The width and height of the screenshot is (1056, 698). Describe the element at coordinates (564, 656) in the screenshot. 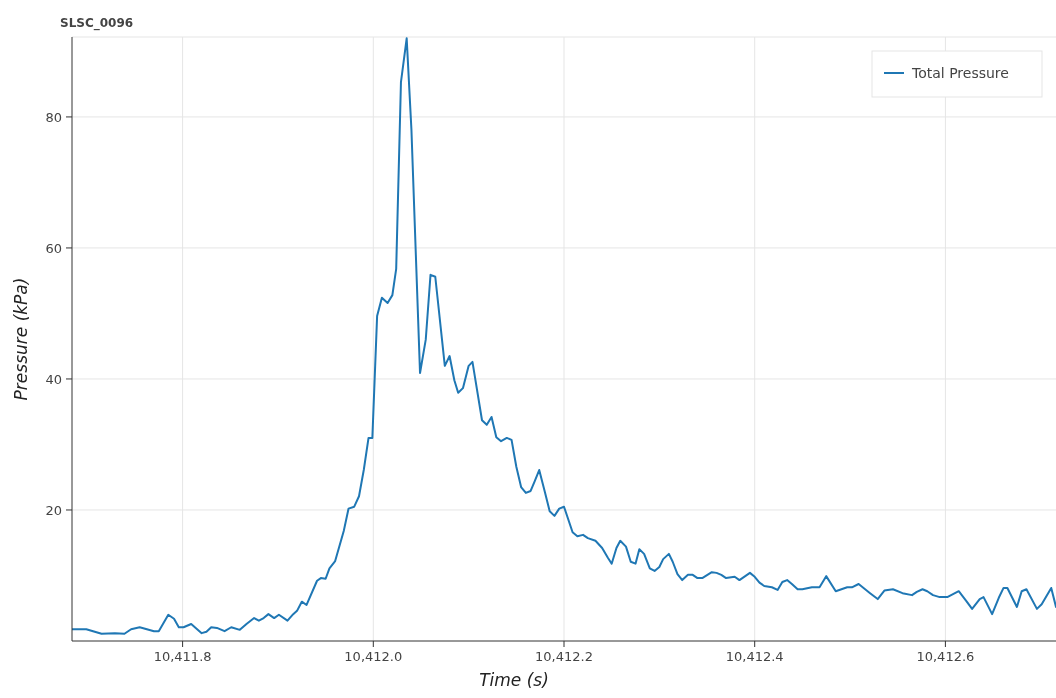

I see `x-tick-label: 10,412.2` at that location.